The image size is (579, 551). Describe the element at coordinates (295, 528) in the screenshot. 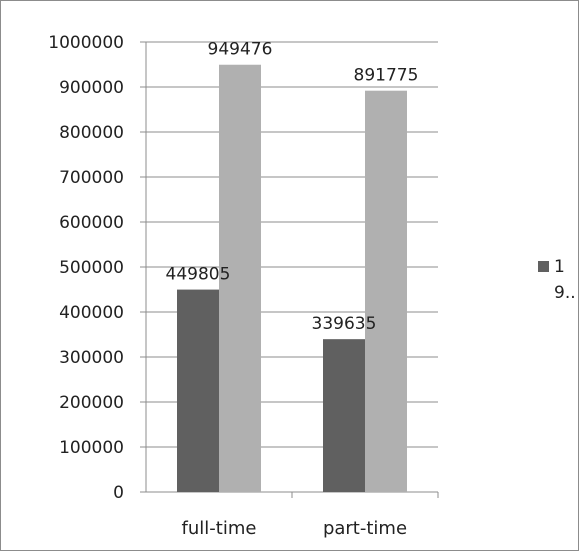

I see `x-axis-categories: full-time part-time` at that location.